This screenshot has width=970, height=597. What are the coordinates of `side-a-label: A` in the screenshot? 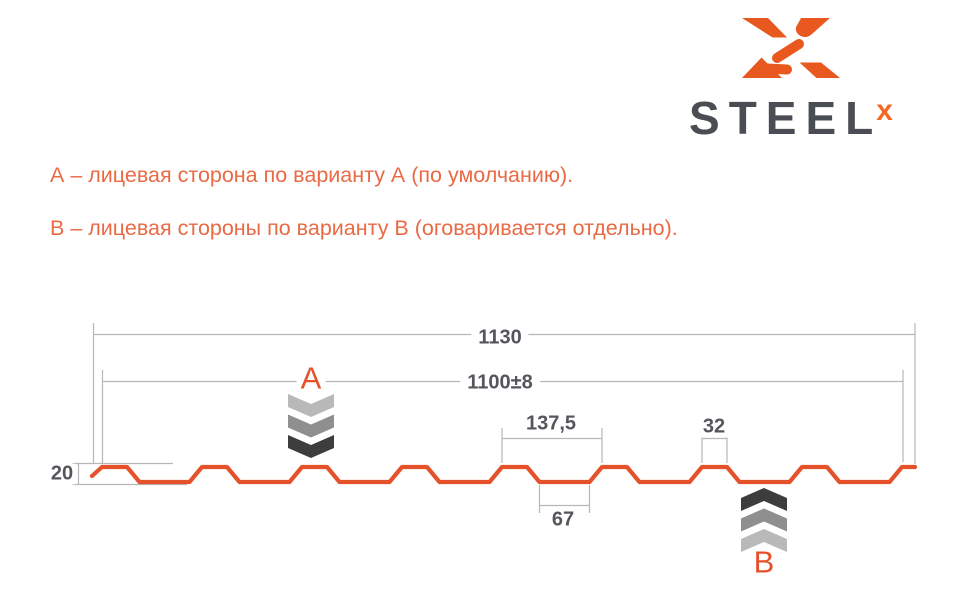 It's located at (311, 378).